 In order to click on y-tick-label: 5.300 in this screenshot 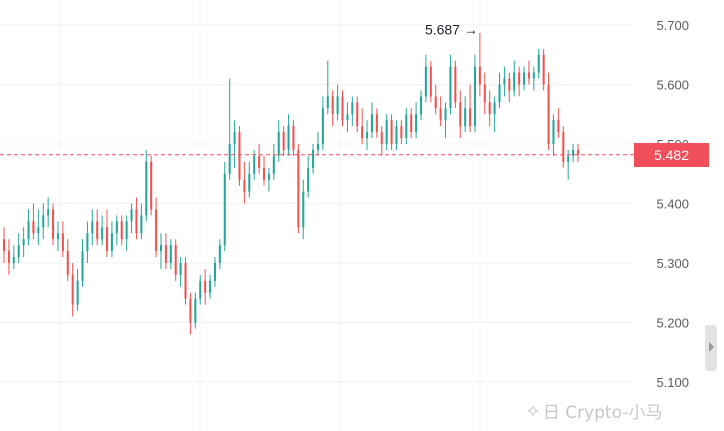, I will do `click(672, 263)`.